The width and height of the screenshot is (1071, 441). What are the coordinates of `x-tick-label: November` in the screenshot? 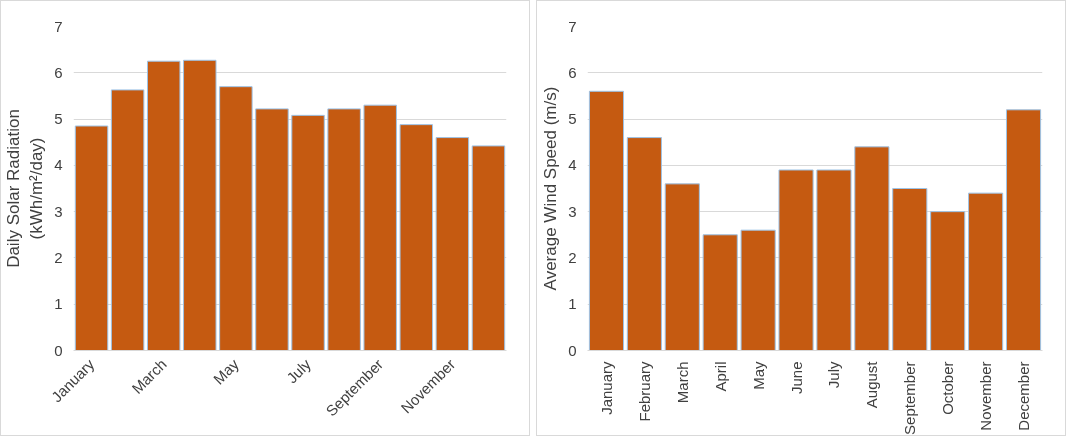 It's located at (986, 396).